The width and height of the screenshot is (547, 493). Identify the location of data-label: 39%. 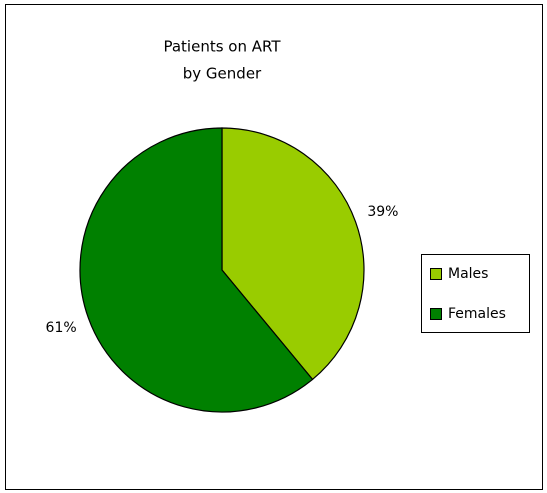
(382, 212).